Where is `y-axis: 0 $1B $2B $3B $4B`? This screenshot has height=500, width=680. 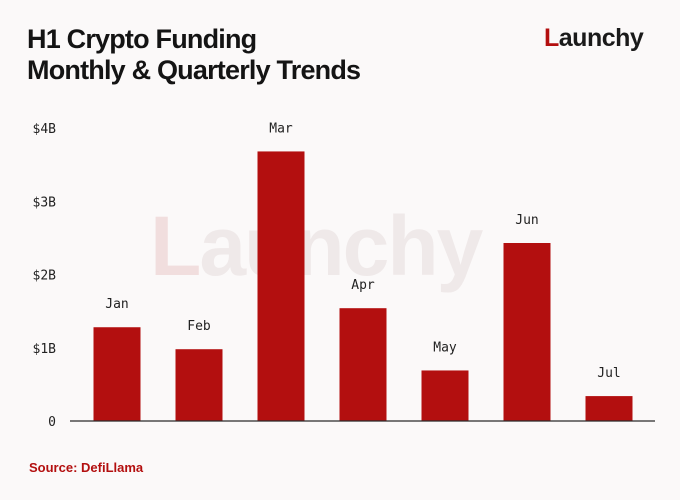
y-axis: 0 $1B $2B $3B $4B is located at coordinates (45, 276).